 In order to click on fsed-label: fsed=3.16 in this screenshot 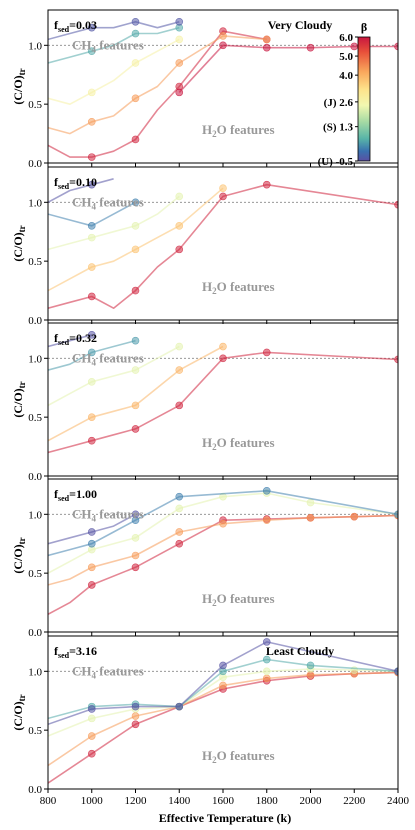, I will do `click(75, 652)`.